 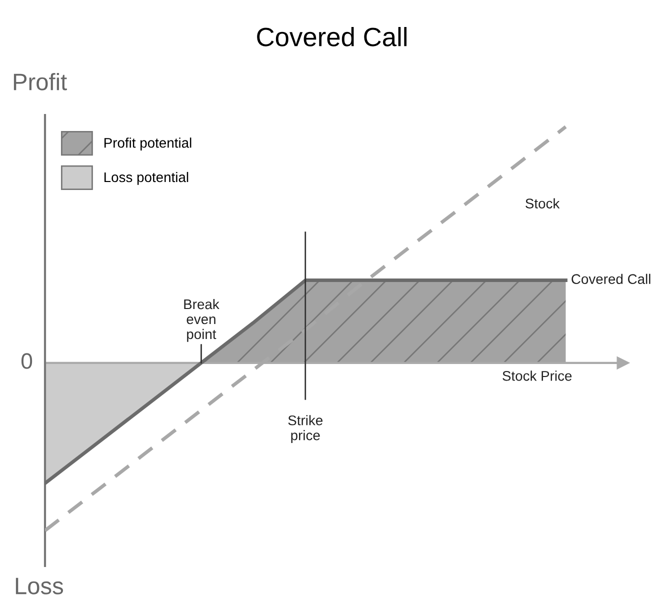 I want to click on annotation: Break even point, so click(x=202, y=320).